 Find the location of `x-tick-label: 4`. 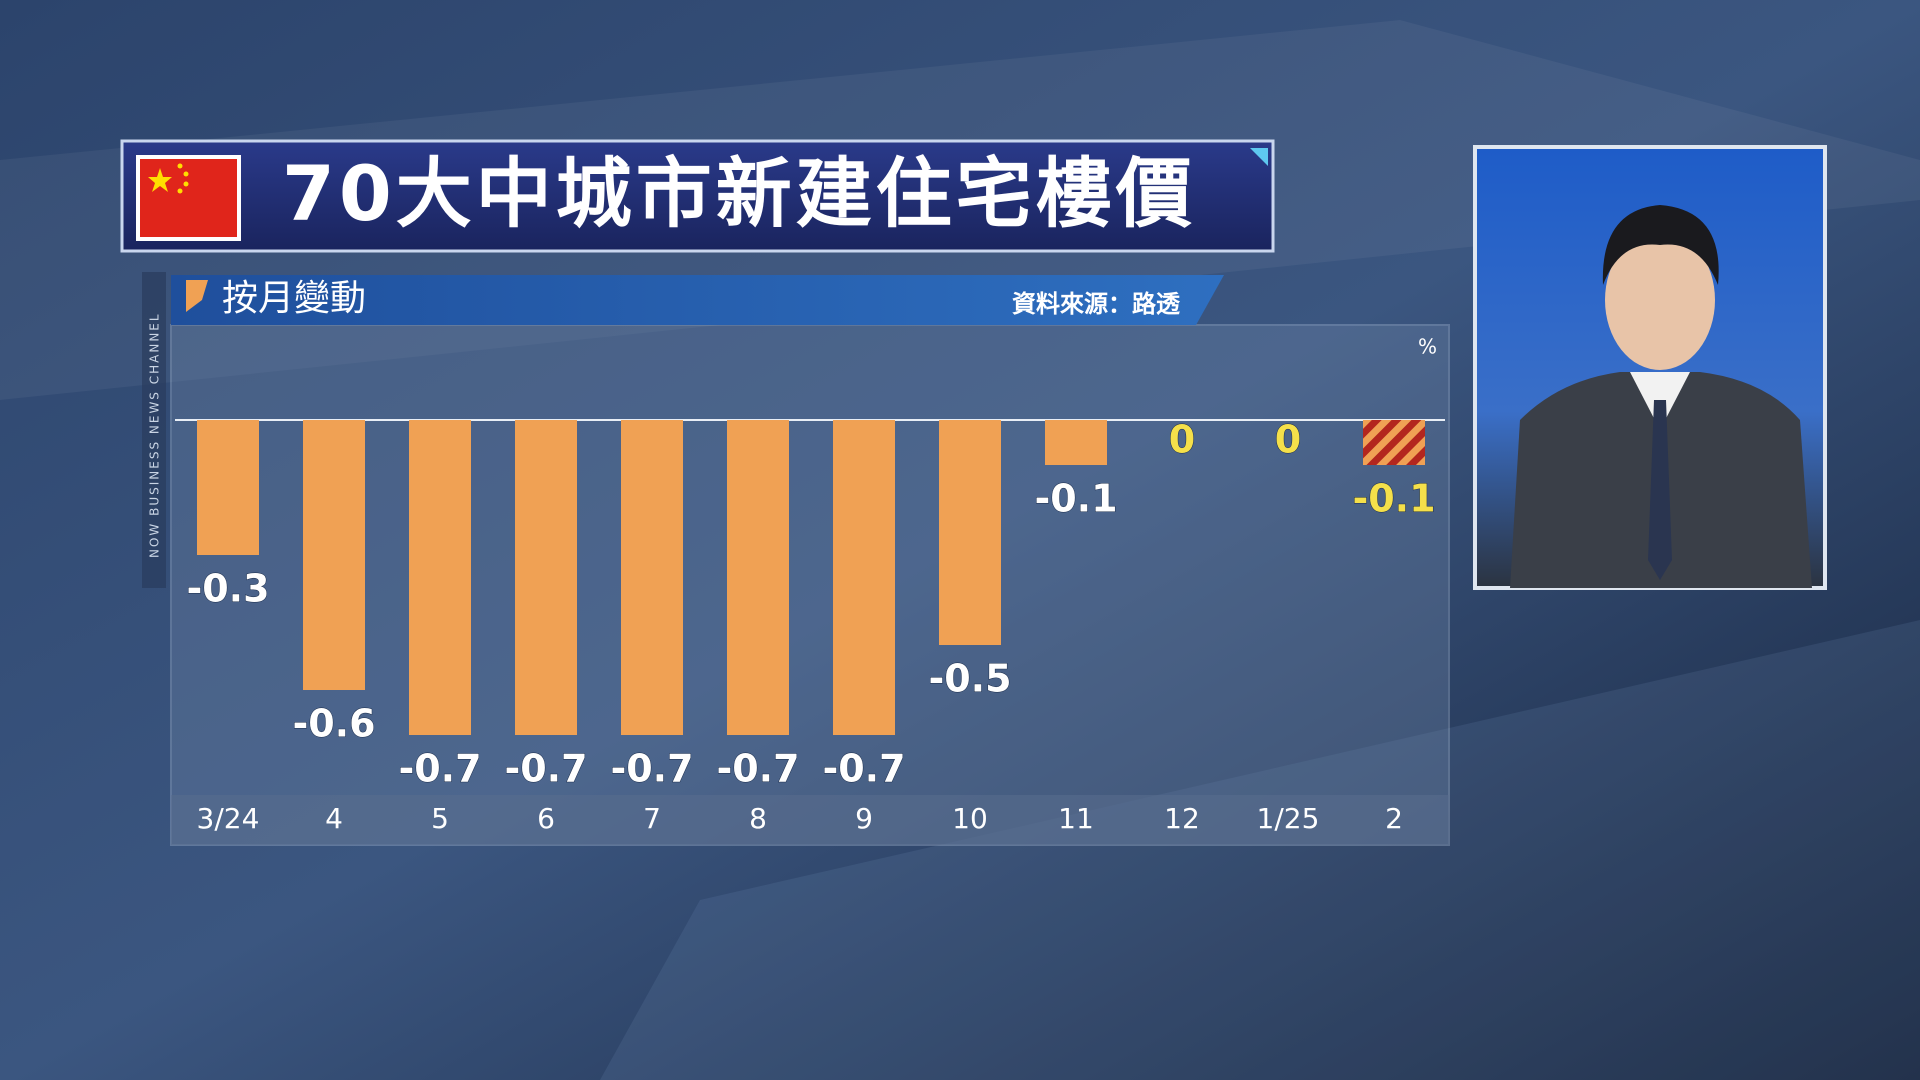

x-tick-label: 4 is located at coordinates (334, 818).